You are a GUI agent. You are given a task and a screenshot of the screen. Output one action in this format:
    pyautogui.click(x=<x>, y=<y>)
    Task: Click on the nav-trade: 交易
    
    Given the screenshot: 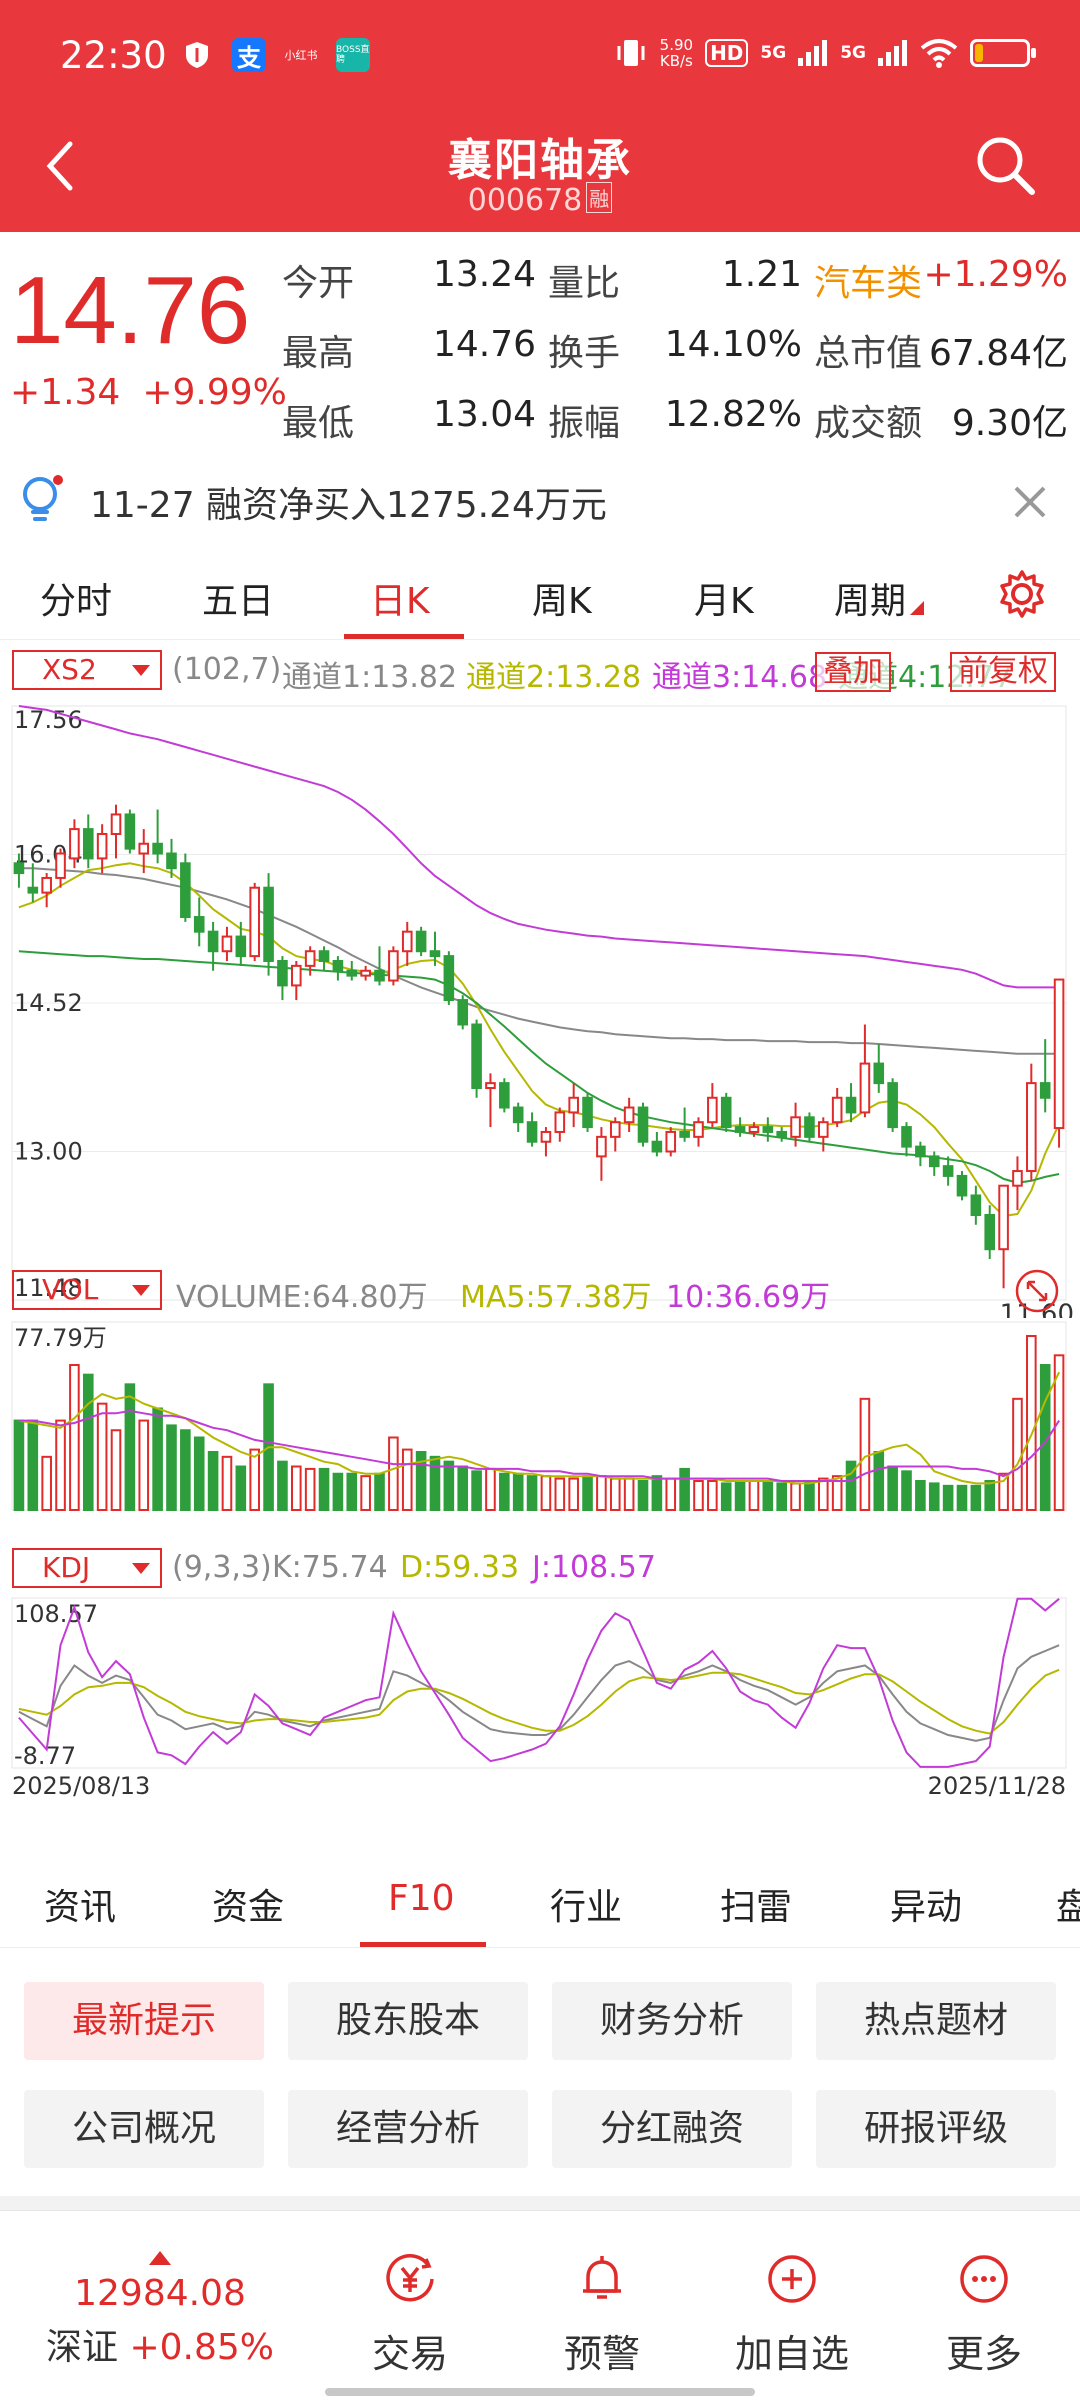 What is the action you would take?
    pyautogui.click(x=410, y=2314)
    